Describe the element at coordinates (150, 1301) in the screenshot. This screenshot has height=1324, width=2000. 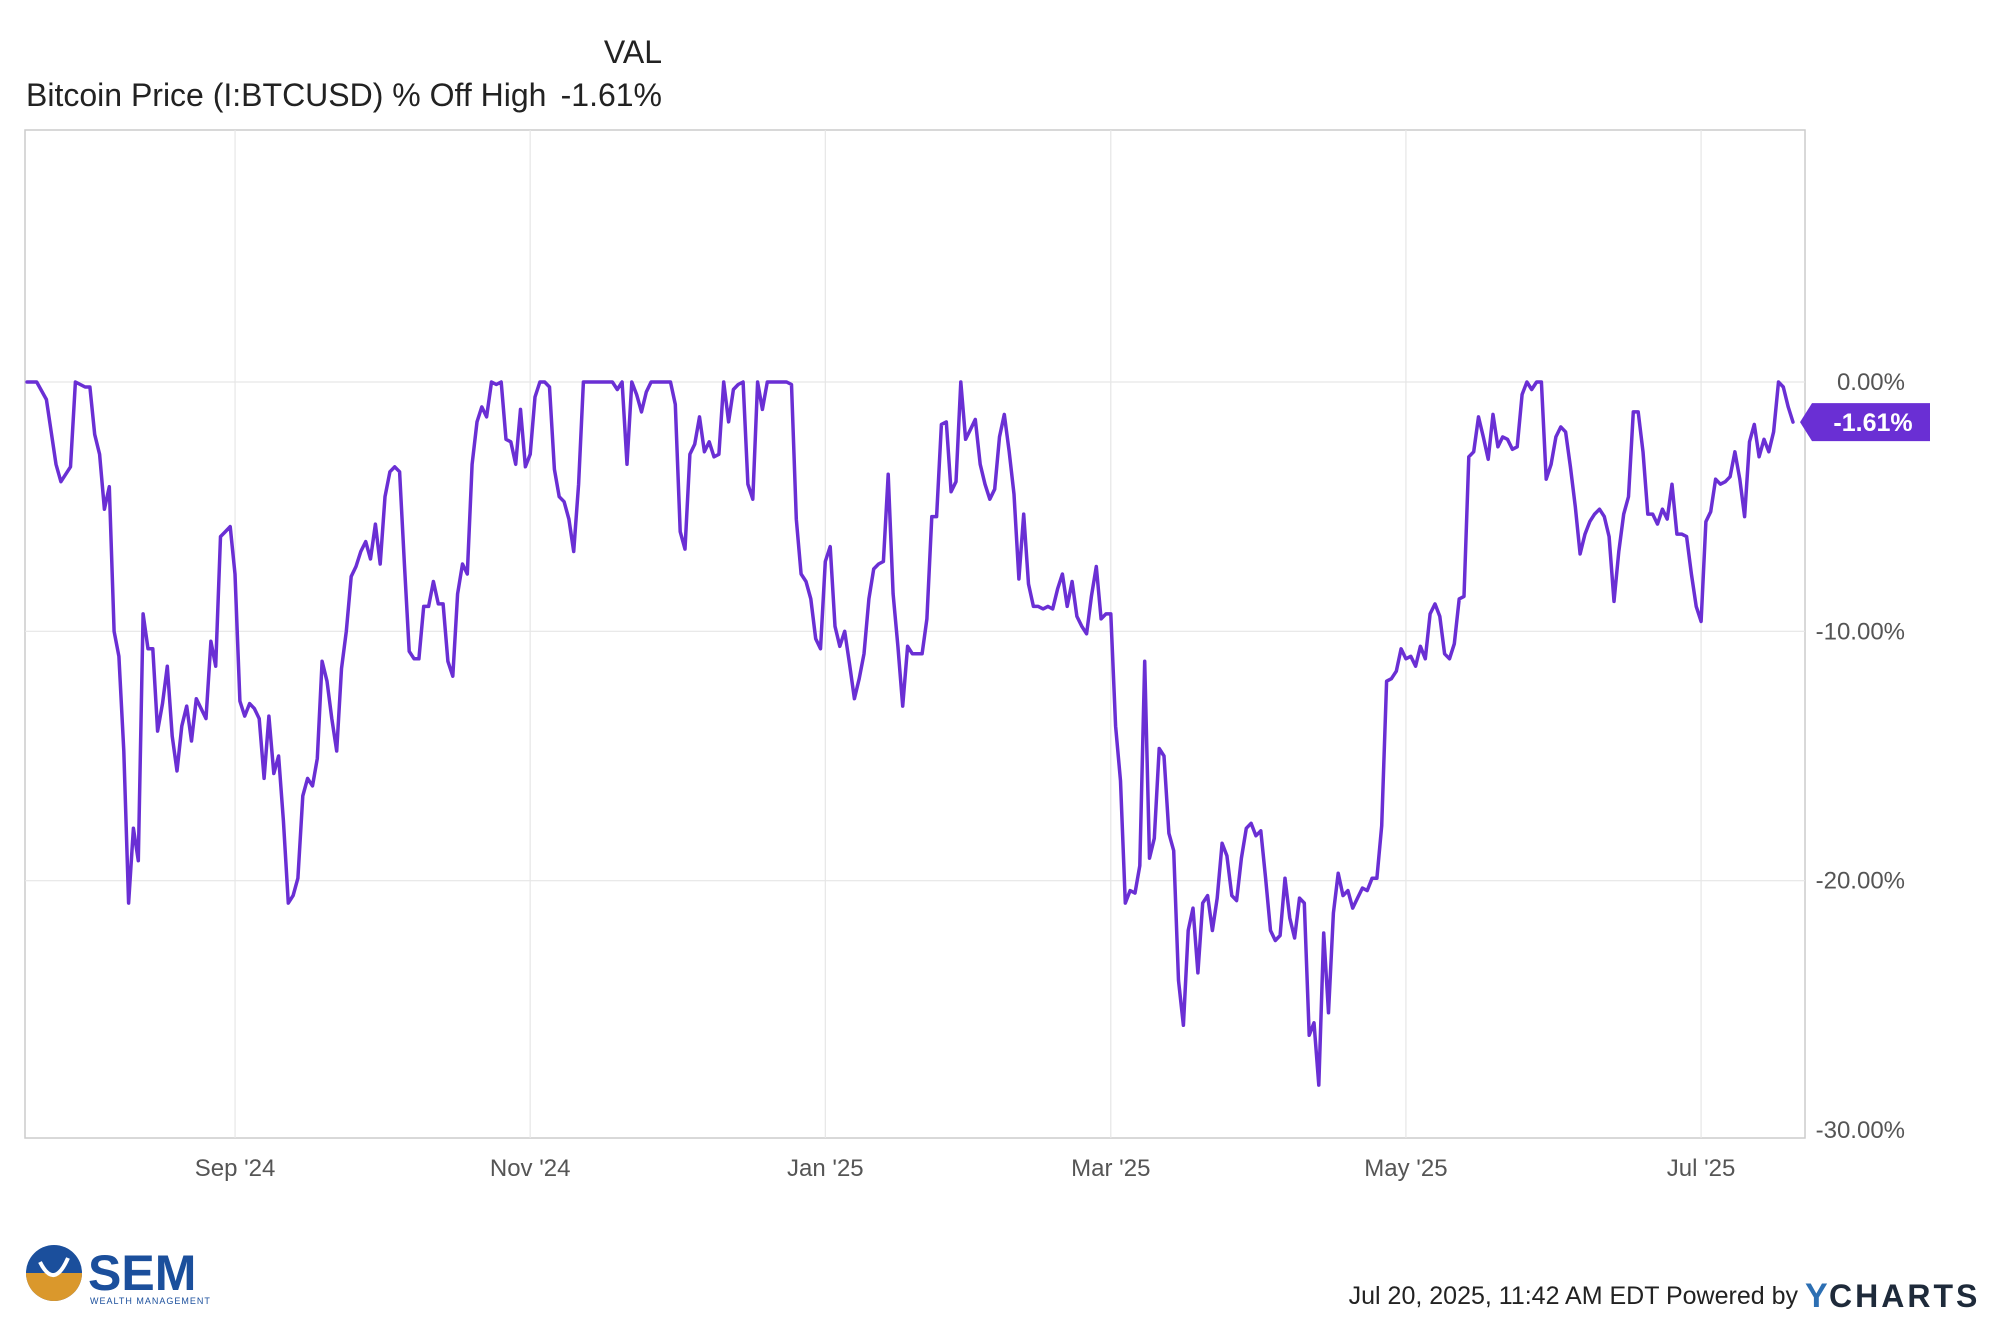
I see `sem-logo-subtitle: WEALTH MANAGEMENT` at that location.